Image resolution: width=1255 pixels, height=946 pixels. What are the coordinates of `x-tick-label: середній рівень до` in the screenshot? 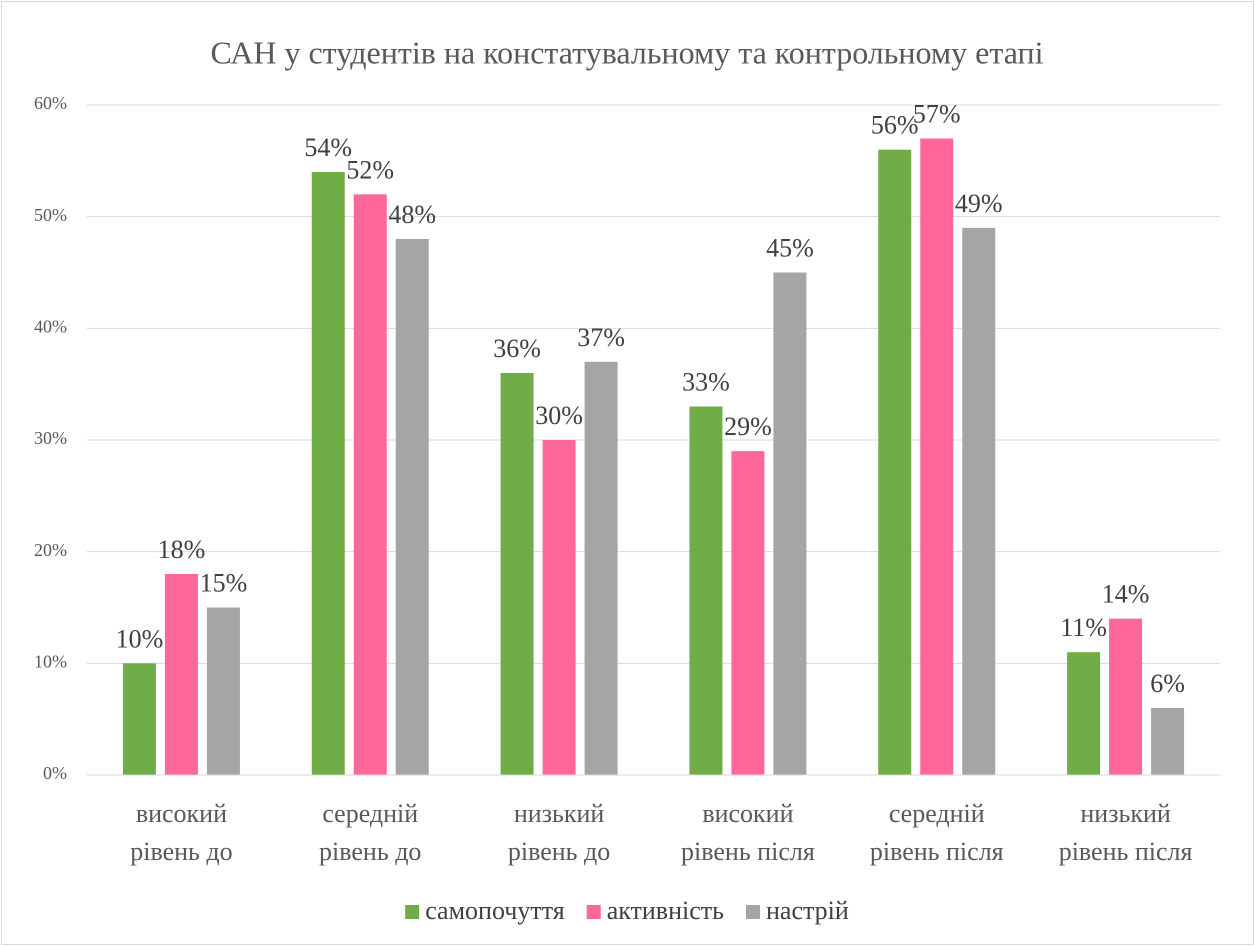 It's located at (370, 832).